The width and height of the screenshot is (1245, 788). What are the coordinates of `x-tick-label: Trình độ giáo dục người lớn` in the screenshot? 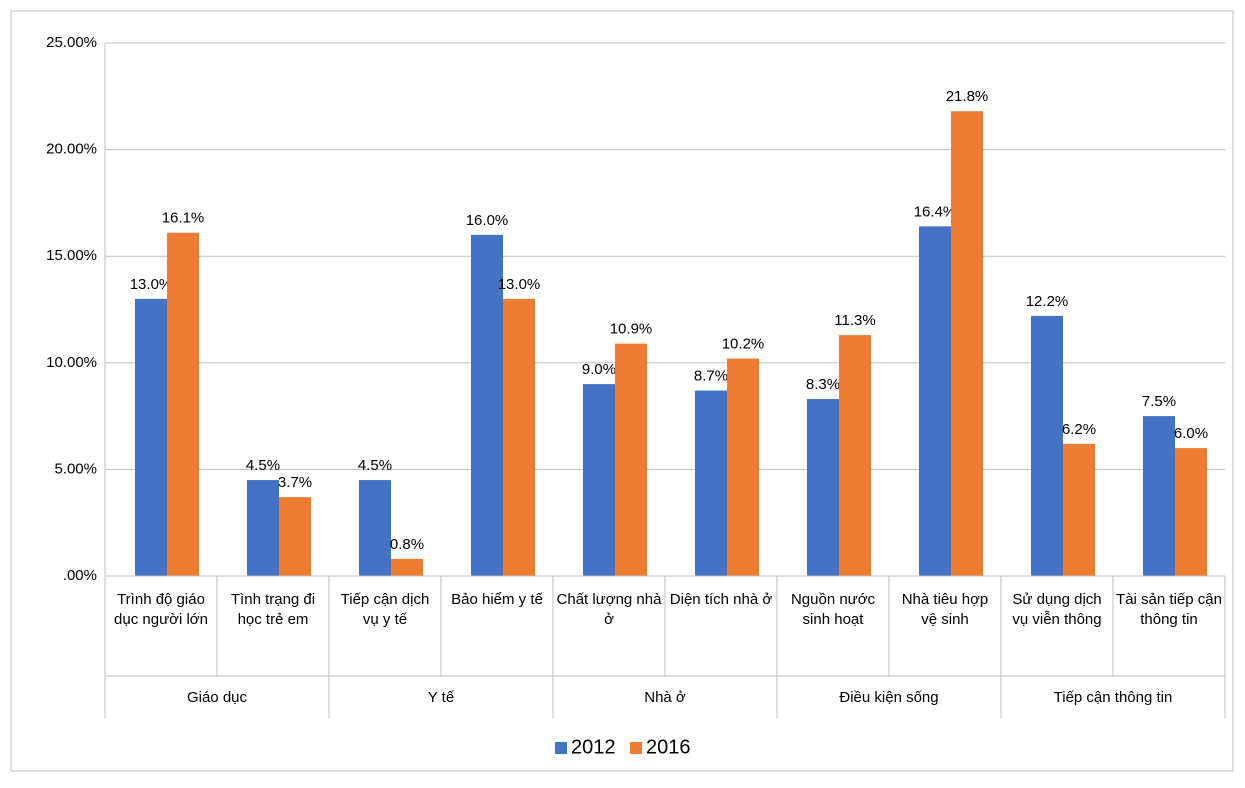 It's located at (161, 609).